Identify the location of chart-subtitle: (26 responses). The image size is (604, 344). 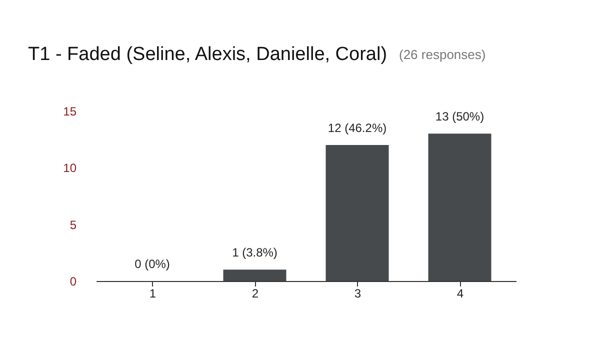
(442, 54).